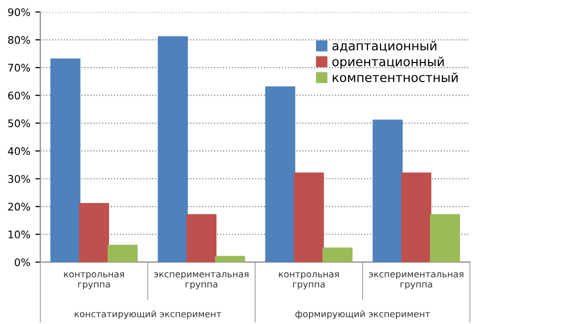 The width and height of the screenshot is (576, 324). What do you see at coordinates (19, 96) in the screenshot?
I see `y-tick-label: 60%` at bounding box center [19, 96].